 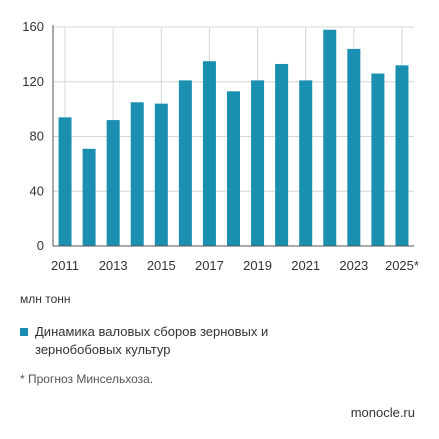 What do you see at coordinates (161, 175) in the screenshot?
I see `bar-2015` at bounding box center [161, 175].